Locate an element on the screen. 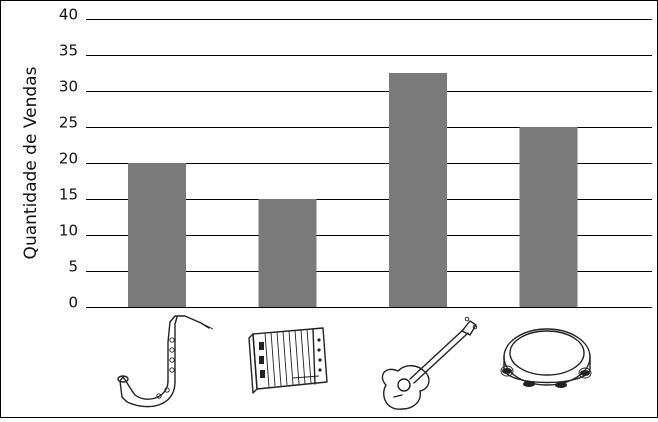 The height and width of the screenshot is (422, 658). y-tick-label: 10 is located at coordinates (68, 231).